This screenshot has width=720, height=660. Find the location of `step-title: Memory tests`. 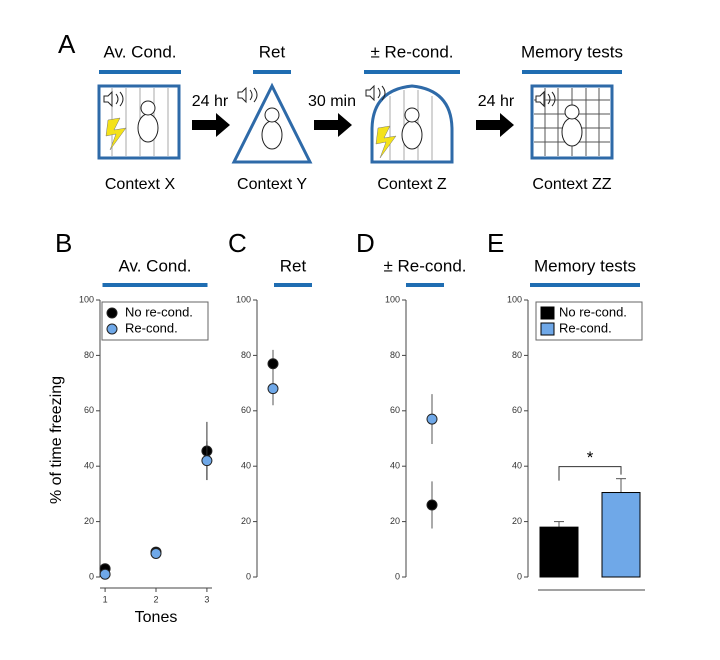

step-title: Memory tests is located at coordinates (572, 51).